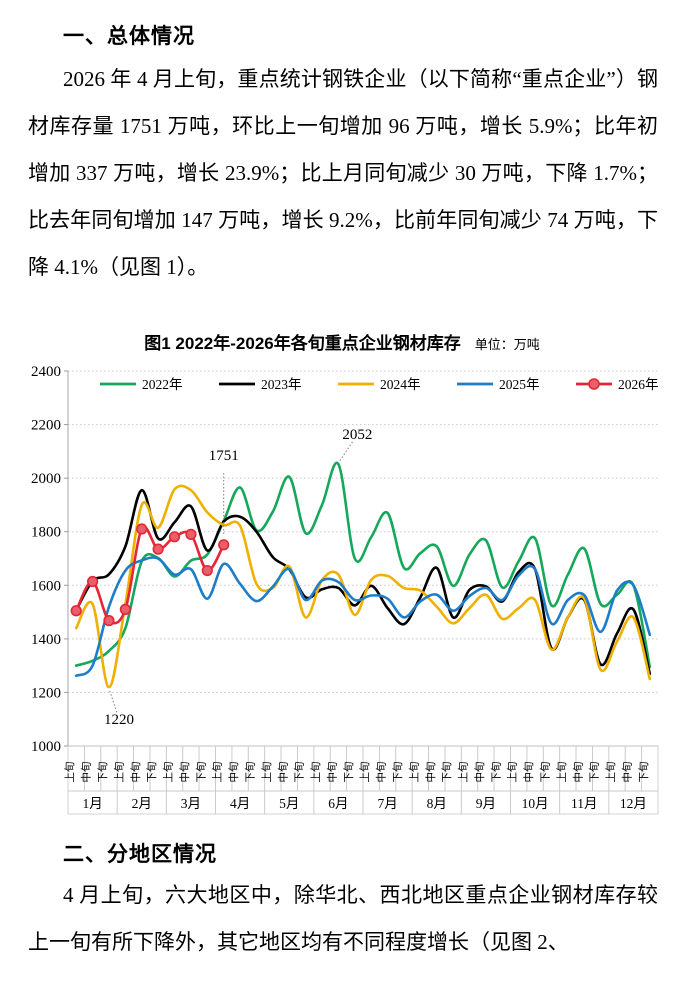 The width and height of the screenshot is (684, 982). Describe the element at coordinates (149, 575) in the screenshot. I see `series-line-2026年` at that location.